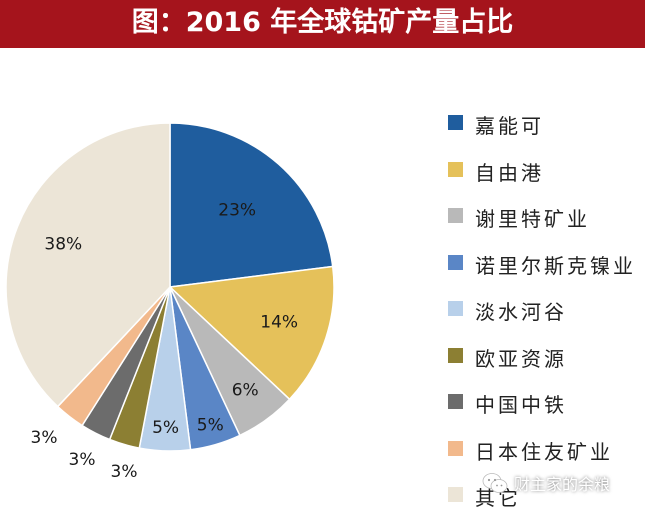 The height and width of the screenshot is (511, 645). I want to click on title-bar: 图：2016 年全球钴矿产量占比, so click(322, 24).